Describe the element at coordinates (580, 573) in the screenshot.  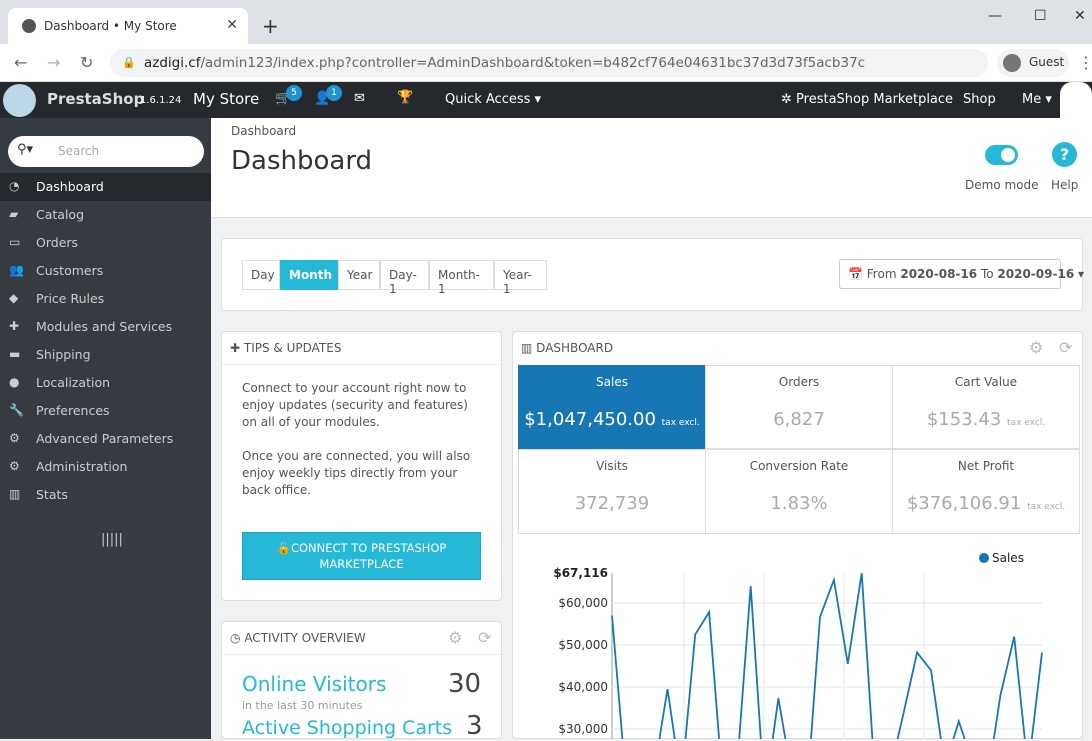
I see `y-max-label: $67,116` at that location.